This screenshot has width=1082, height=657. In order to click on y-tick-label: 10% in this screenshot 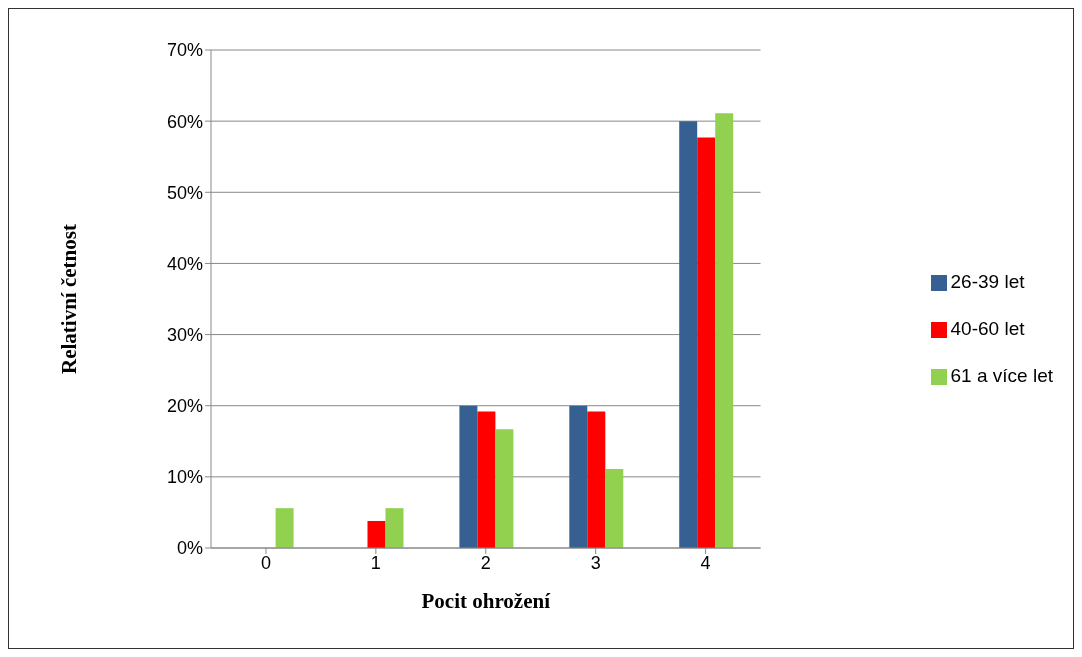, I will do `click(184, 477)`.